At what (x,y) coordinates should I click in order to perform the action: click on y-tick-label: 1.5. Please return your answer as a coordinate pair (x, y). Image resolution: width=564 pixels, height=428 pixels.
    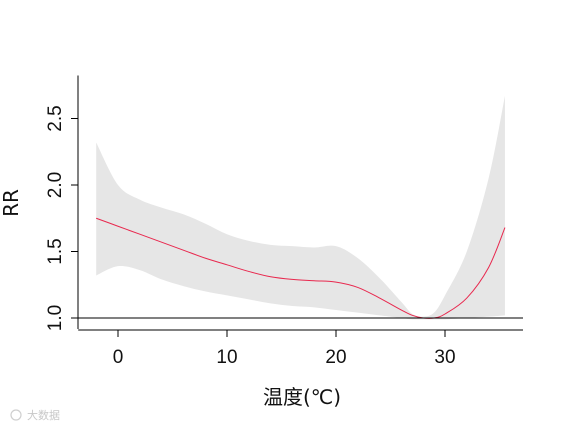
    Looking at the image, I should click on (55, 251).